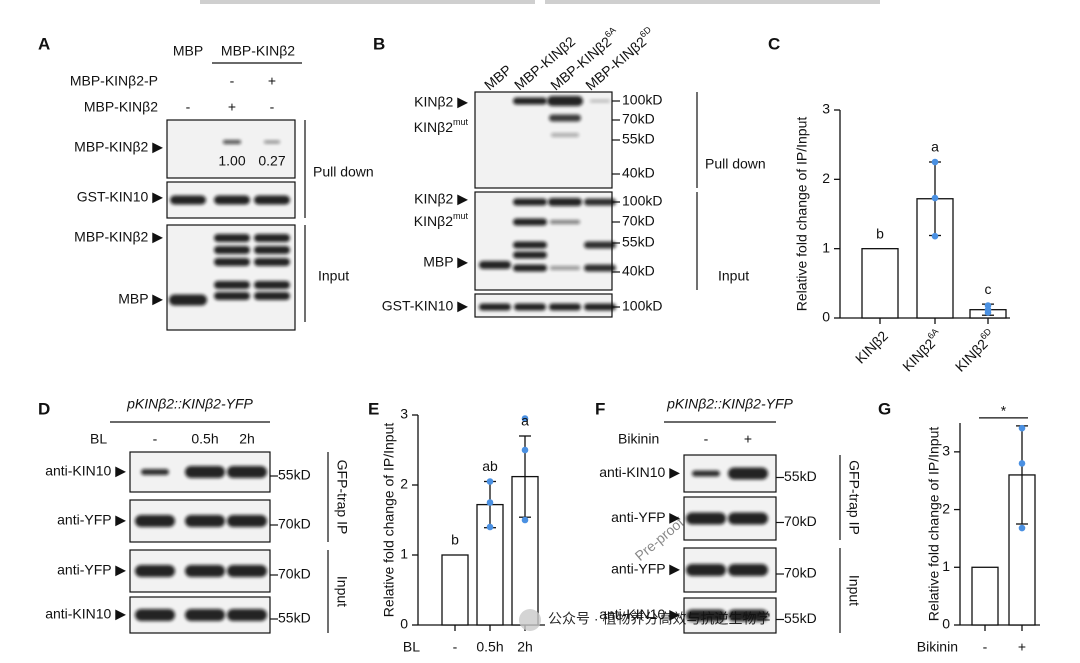 This screenshot has height=663, width=1080. What do you see at coordinates (871, 346) in the screenshot?
I see `x-tick-label-base: KINβ2` at bounding box center [871, 346].